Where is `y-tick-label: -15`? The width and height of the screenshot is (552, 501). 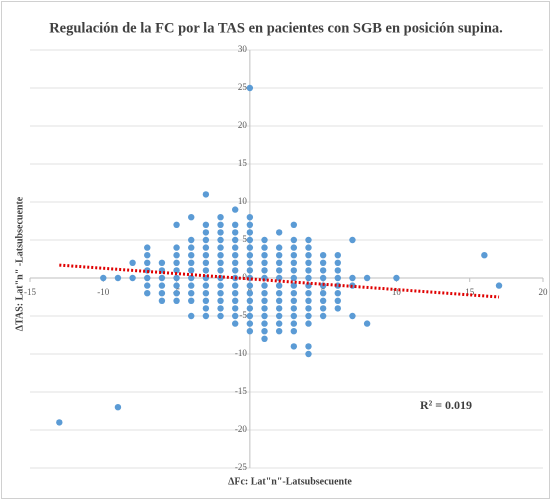 y-tick-label: -15 is located at coordinates (241, 391).